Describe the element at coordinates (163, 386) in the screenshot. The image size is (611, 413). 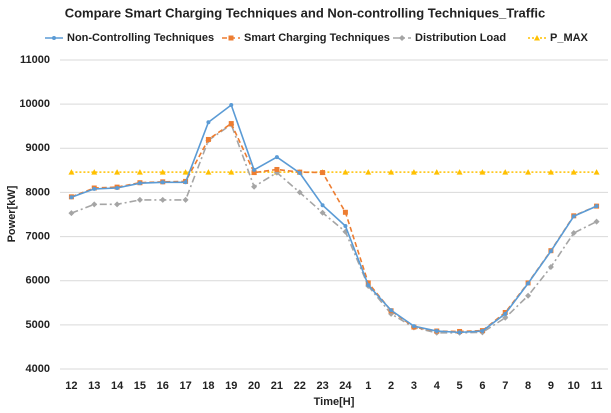
I see `x-tick-label: 16` at that location.